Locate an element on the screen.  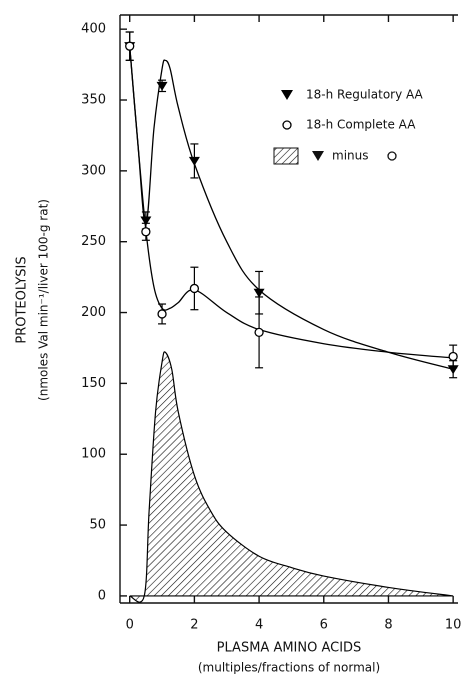
x-tick-label: 6 is located at coordinates (324, 625).